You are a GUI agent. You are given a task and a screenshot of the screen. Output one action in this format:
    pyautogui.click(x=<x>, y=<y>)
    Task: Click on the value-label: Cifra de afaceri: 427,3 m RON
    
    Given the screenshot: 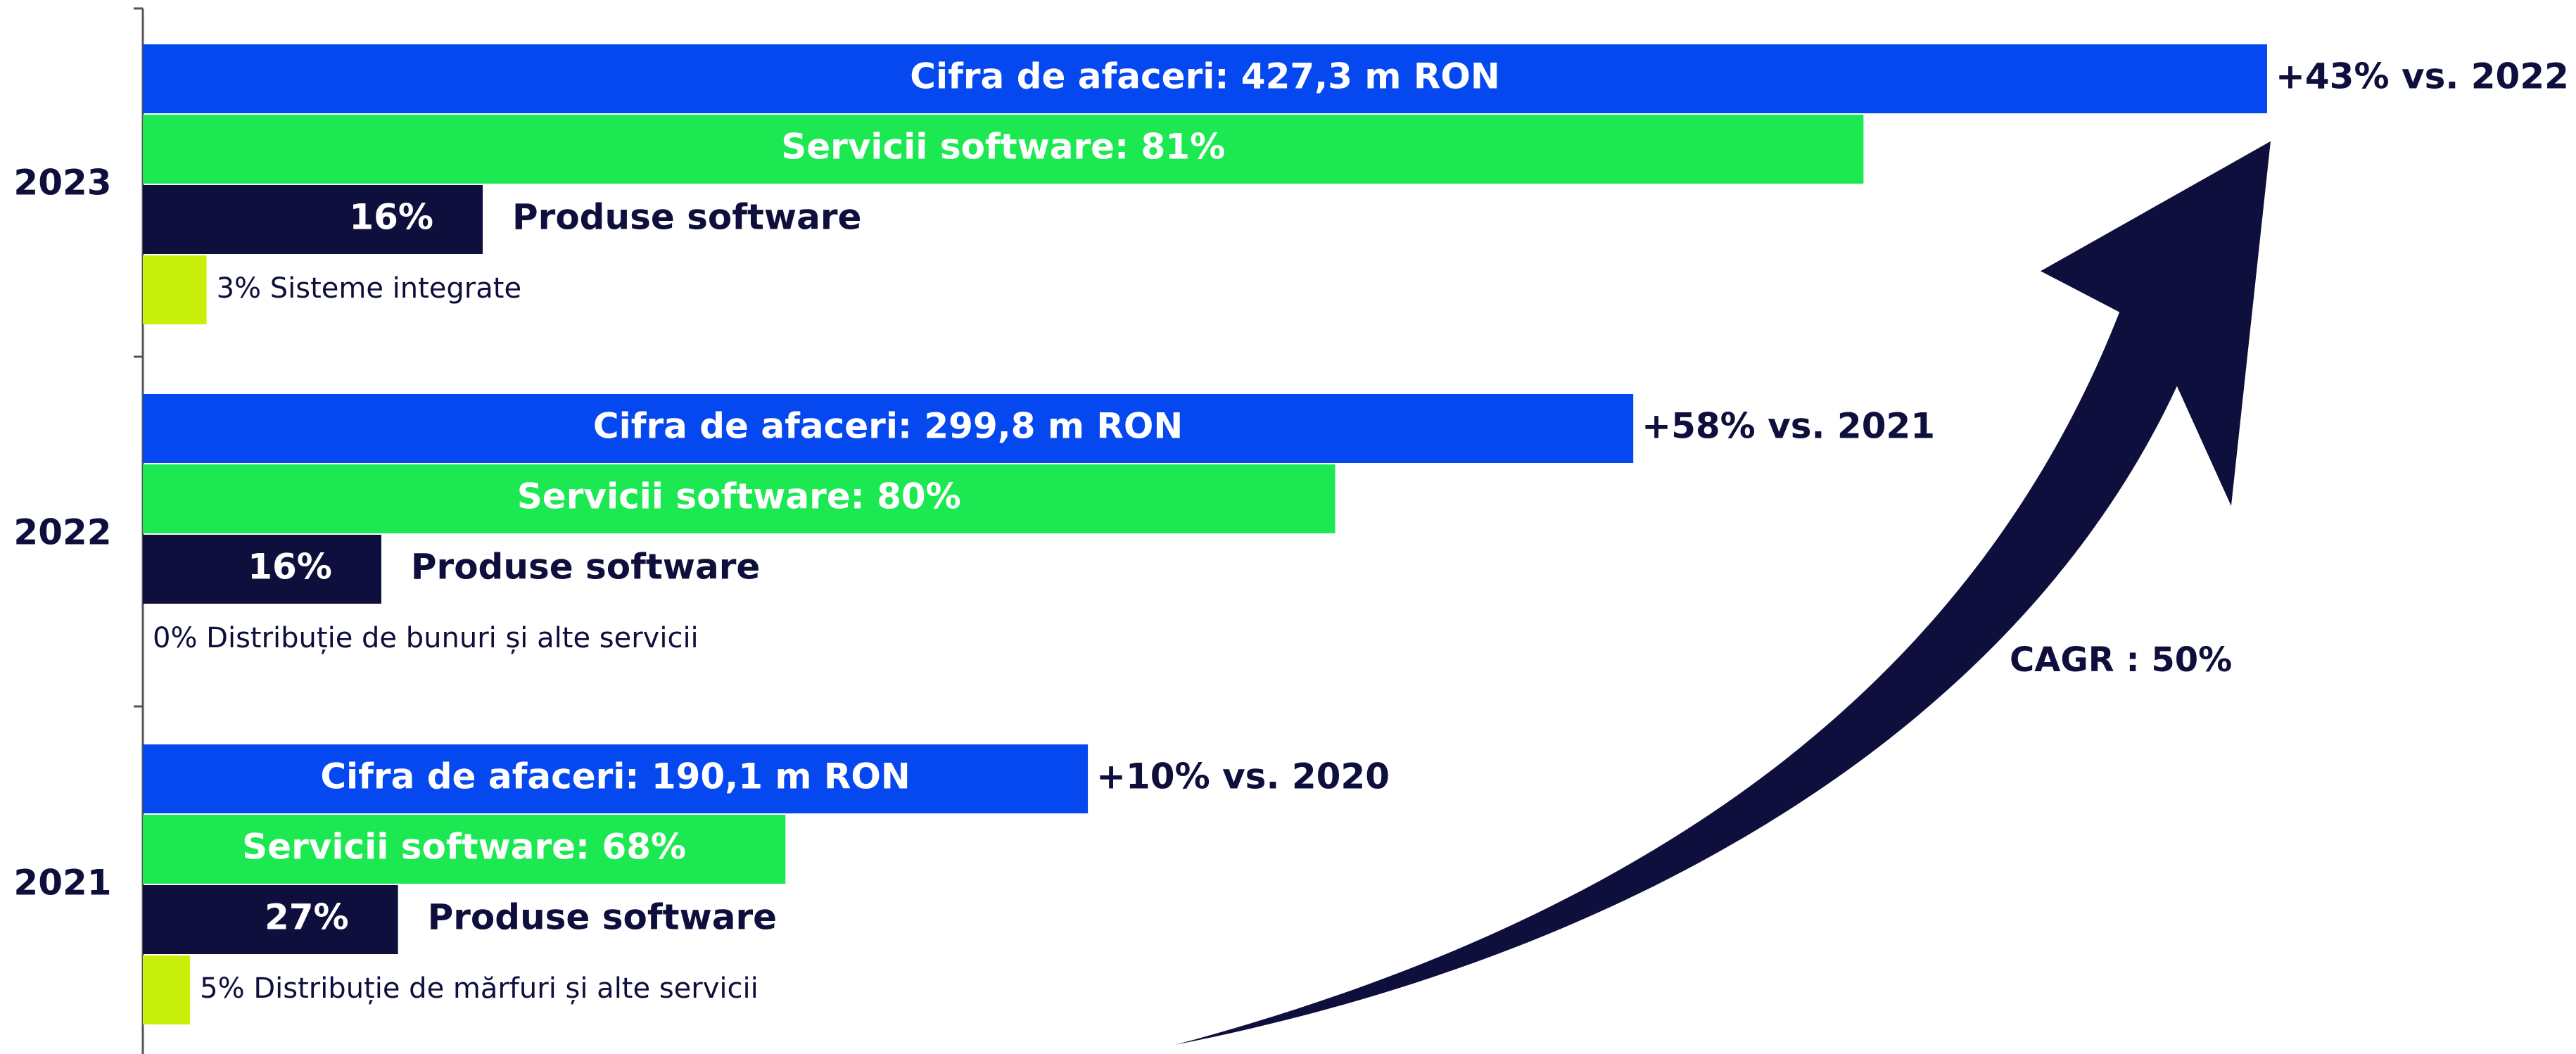 What is the action you would take?
    pyautogui.click(x=1204, y=76)
    